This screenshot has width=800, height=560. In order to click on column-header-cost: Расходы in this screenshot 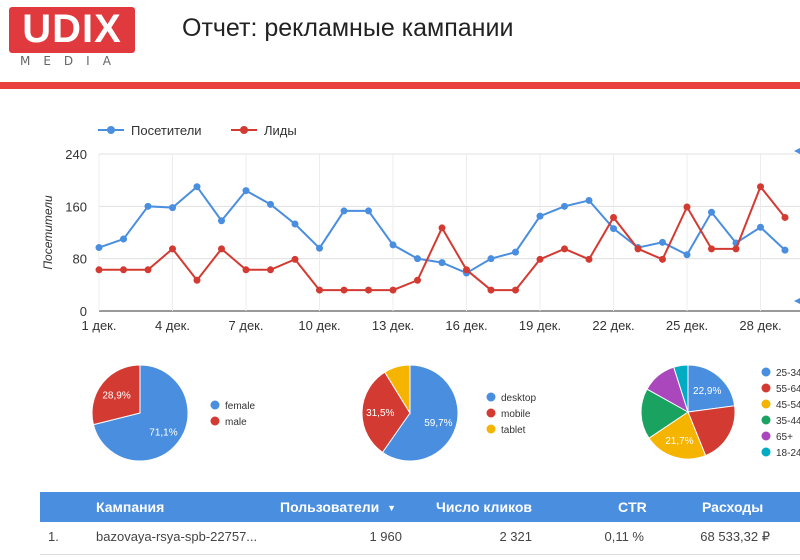, I will do `click(733, 507)`.